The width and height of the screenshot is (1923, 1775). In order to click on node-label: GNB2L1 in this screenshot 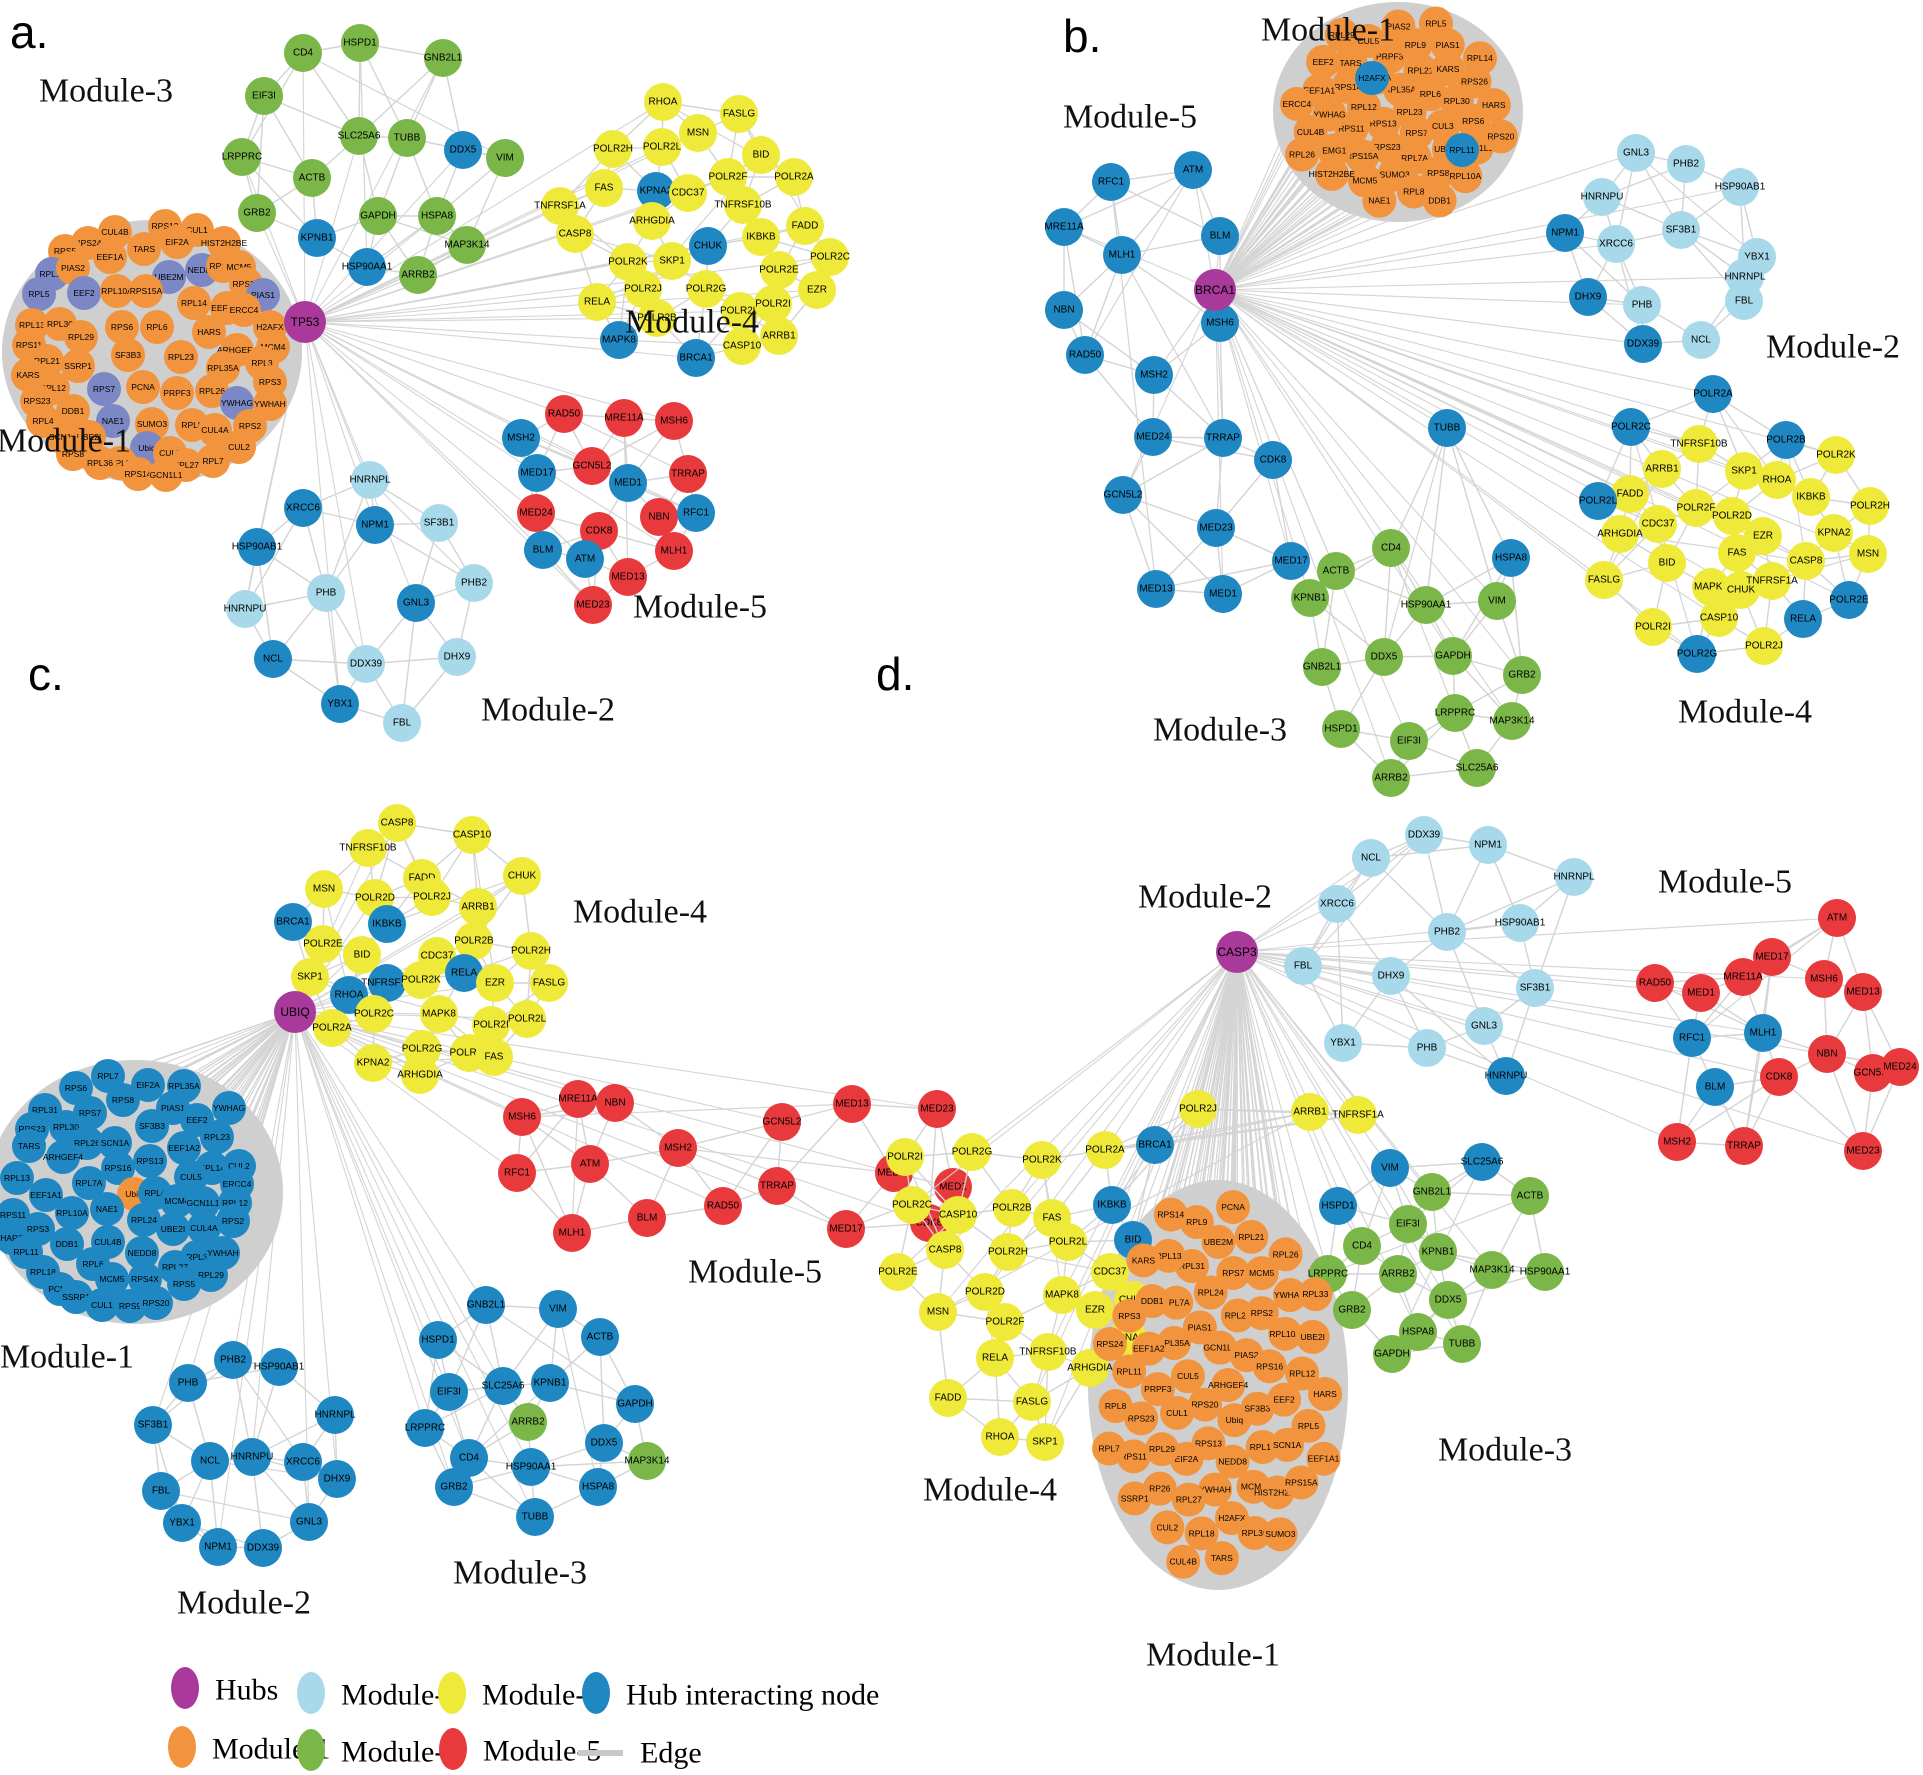, I will do `click(486, 1305)`.